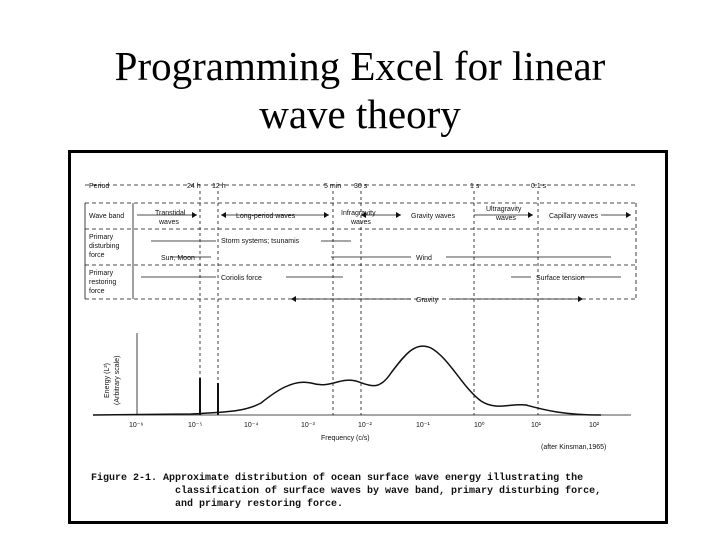 The image size is (720, 540). What do you see at coordinates (195, 425) in the screenshot?
I see `x-tick-1e-5: 10⁻⁵` at bounding box center [195, 425].